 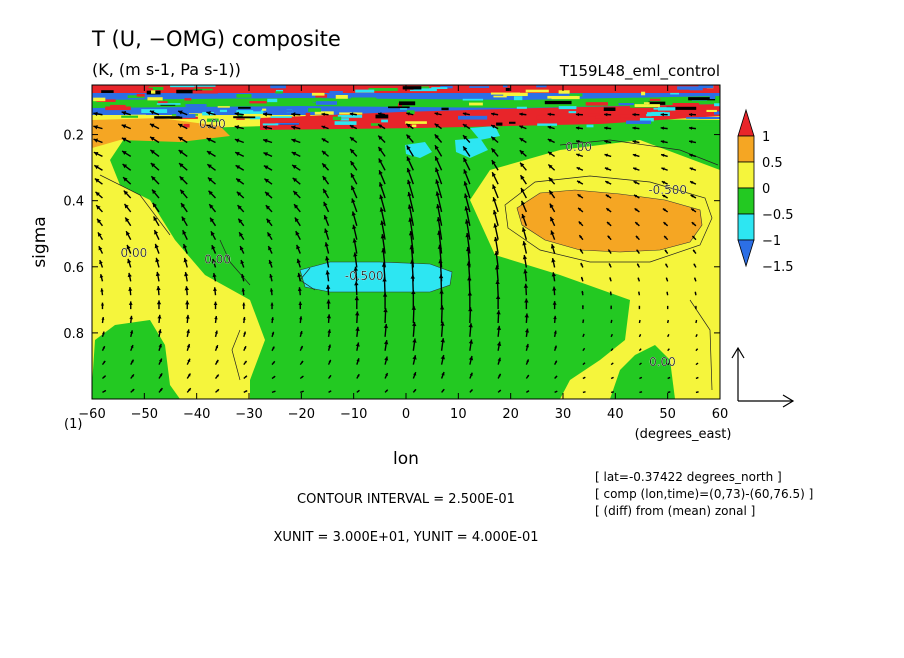 I want to click on meta-comp: [ comp (lon,time)=(0,73)-(60,76.5) ], so click(x=704, y=494).